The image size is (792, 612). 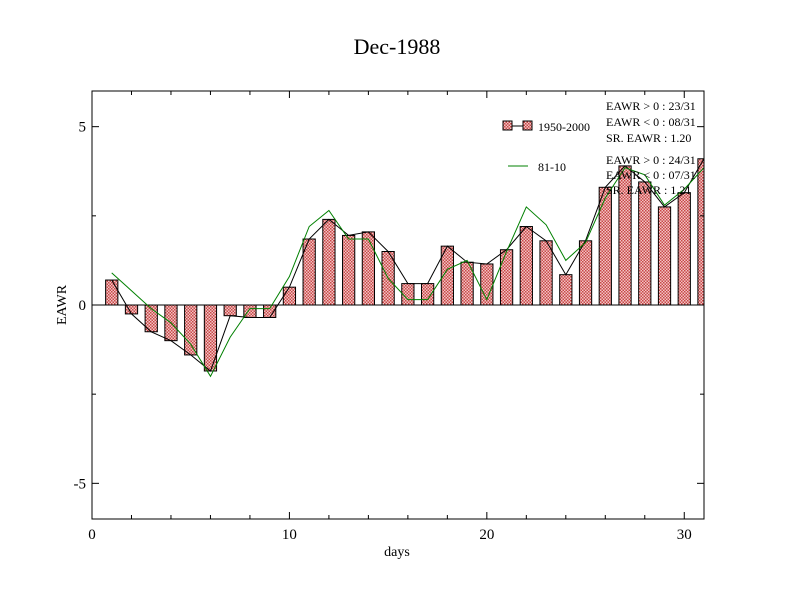 I want to click on y-axis-label: EAWR, so click(x=62, y=304).